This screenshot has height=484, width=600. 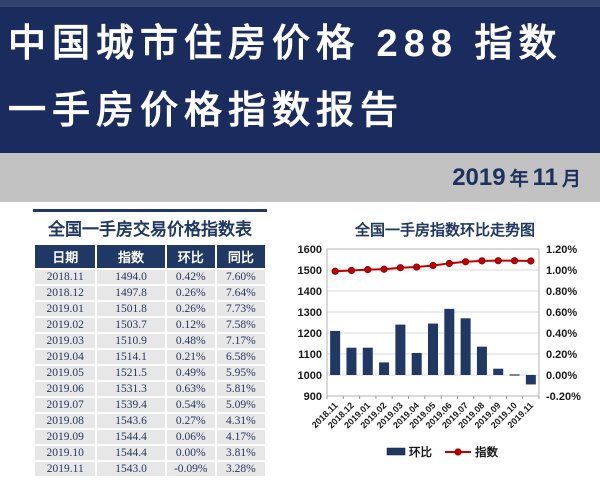 I want to click on table-row: 2019.02 1503.7 0.12% 7.58%, so click(x=150, y=325).